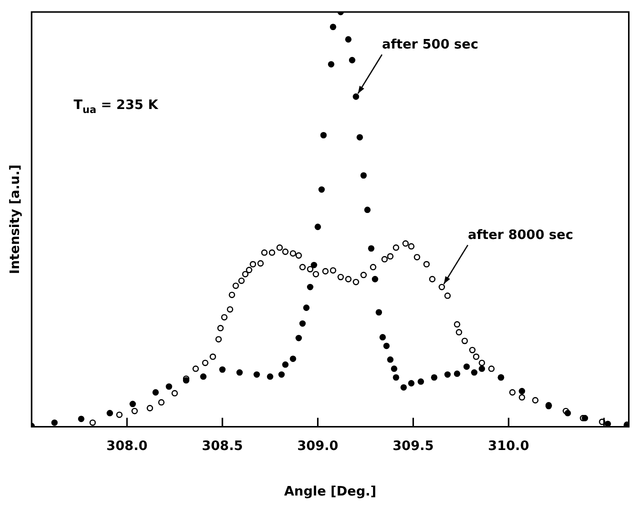 The image size is (634, 508). I want to click on x-axis-title: Angle [Deg.], so click(330, 492).